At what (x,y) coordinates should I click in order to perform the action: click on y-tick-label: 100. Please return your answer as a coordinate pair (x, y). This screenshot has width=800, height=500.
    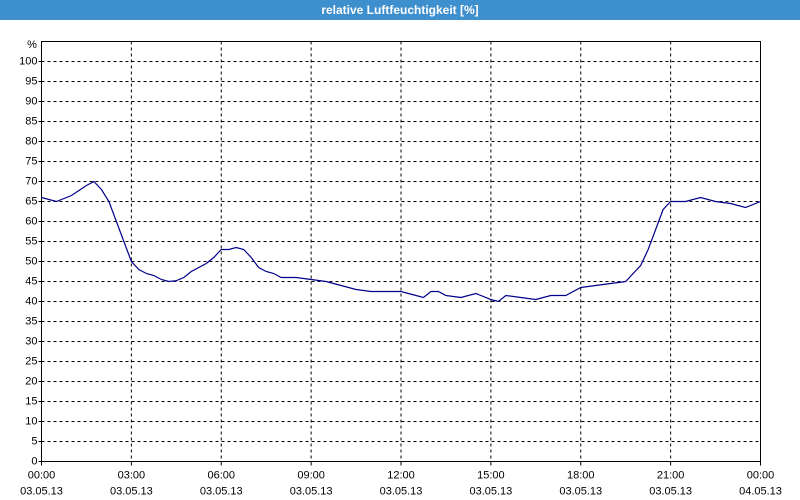
    Looking at the image, I should click on (28, 61).